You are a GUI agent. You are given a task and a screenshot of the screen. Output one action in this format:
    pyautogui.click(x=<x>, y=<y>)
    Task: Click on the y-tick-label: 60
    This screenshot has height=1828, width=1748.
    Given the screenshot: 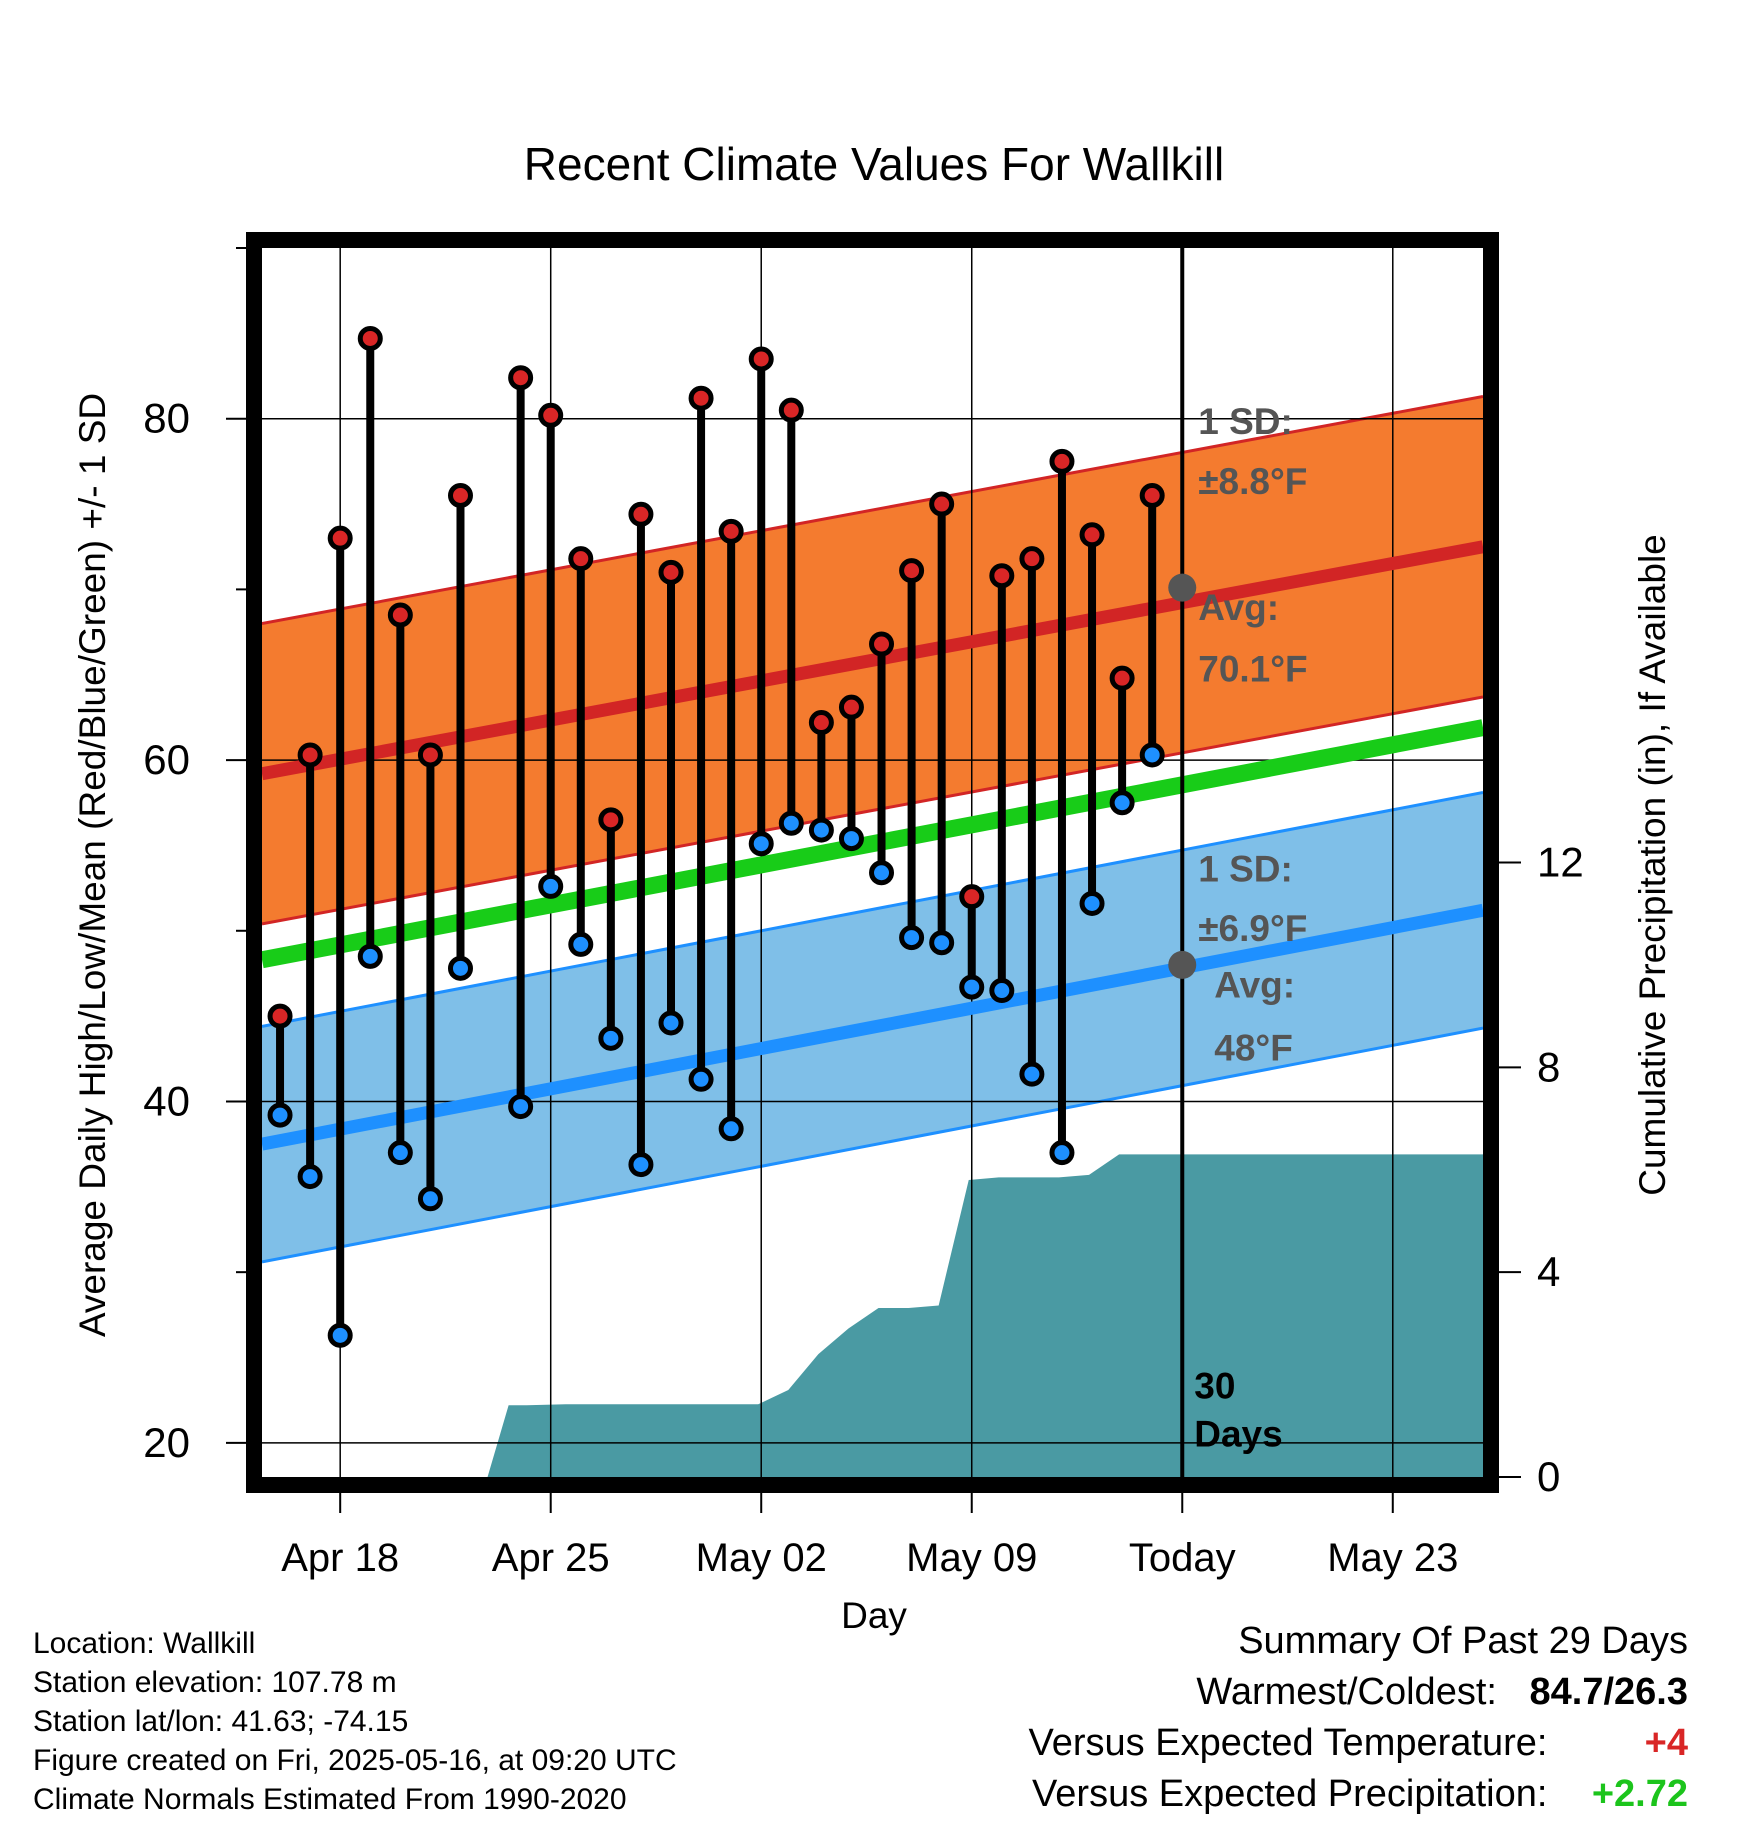 What is the action you would take?
    pyautogui.click(x=166, y=759)
    